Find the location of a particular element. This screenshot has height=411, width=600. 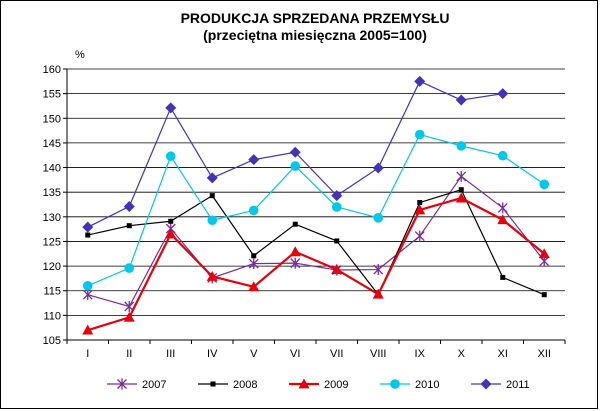

x-tick-label: IV is located at coordinates (212, 354).